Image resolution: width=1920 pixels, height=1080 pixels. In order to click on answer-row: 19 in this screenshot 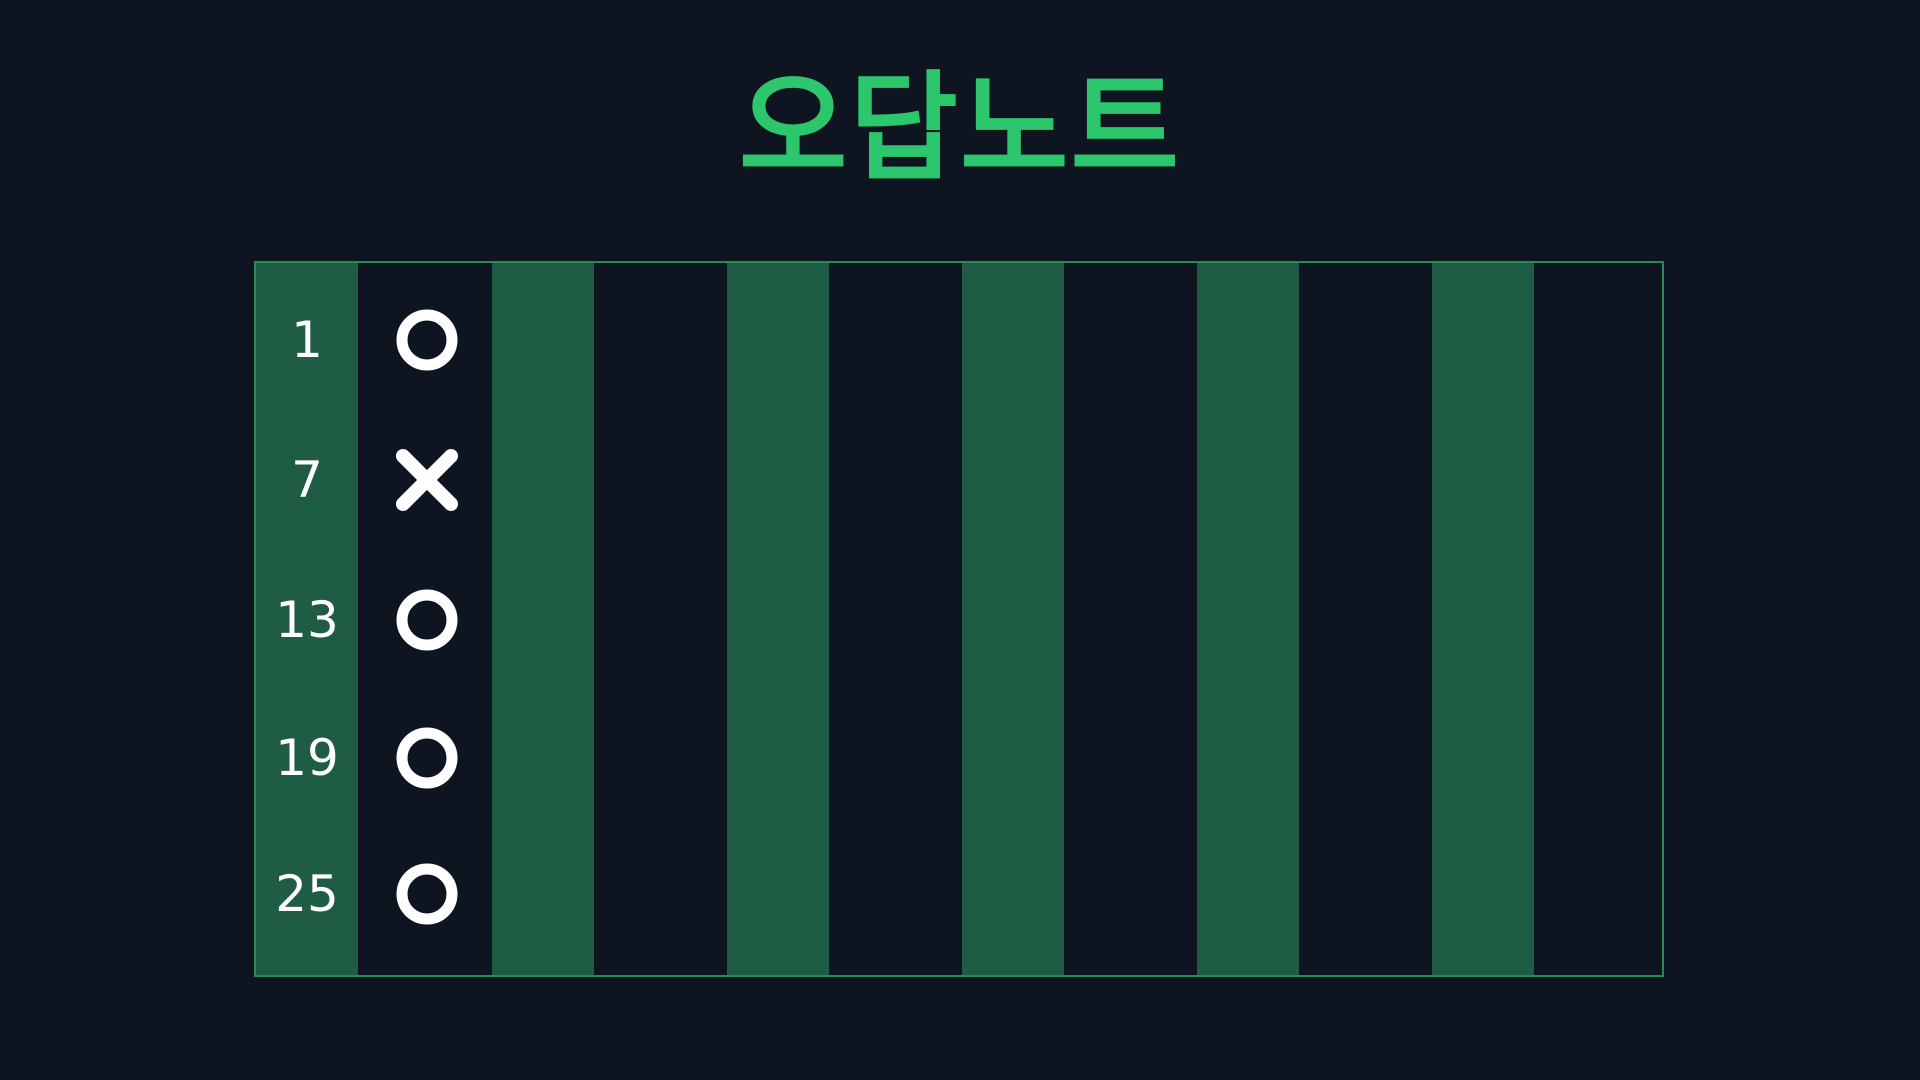, I will do `click(959, 758)`.